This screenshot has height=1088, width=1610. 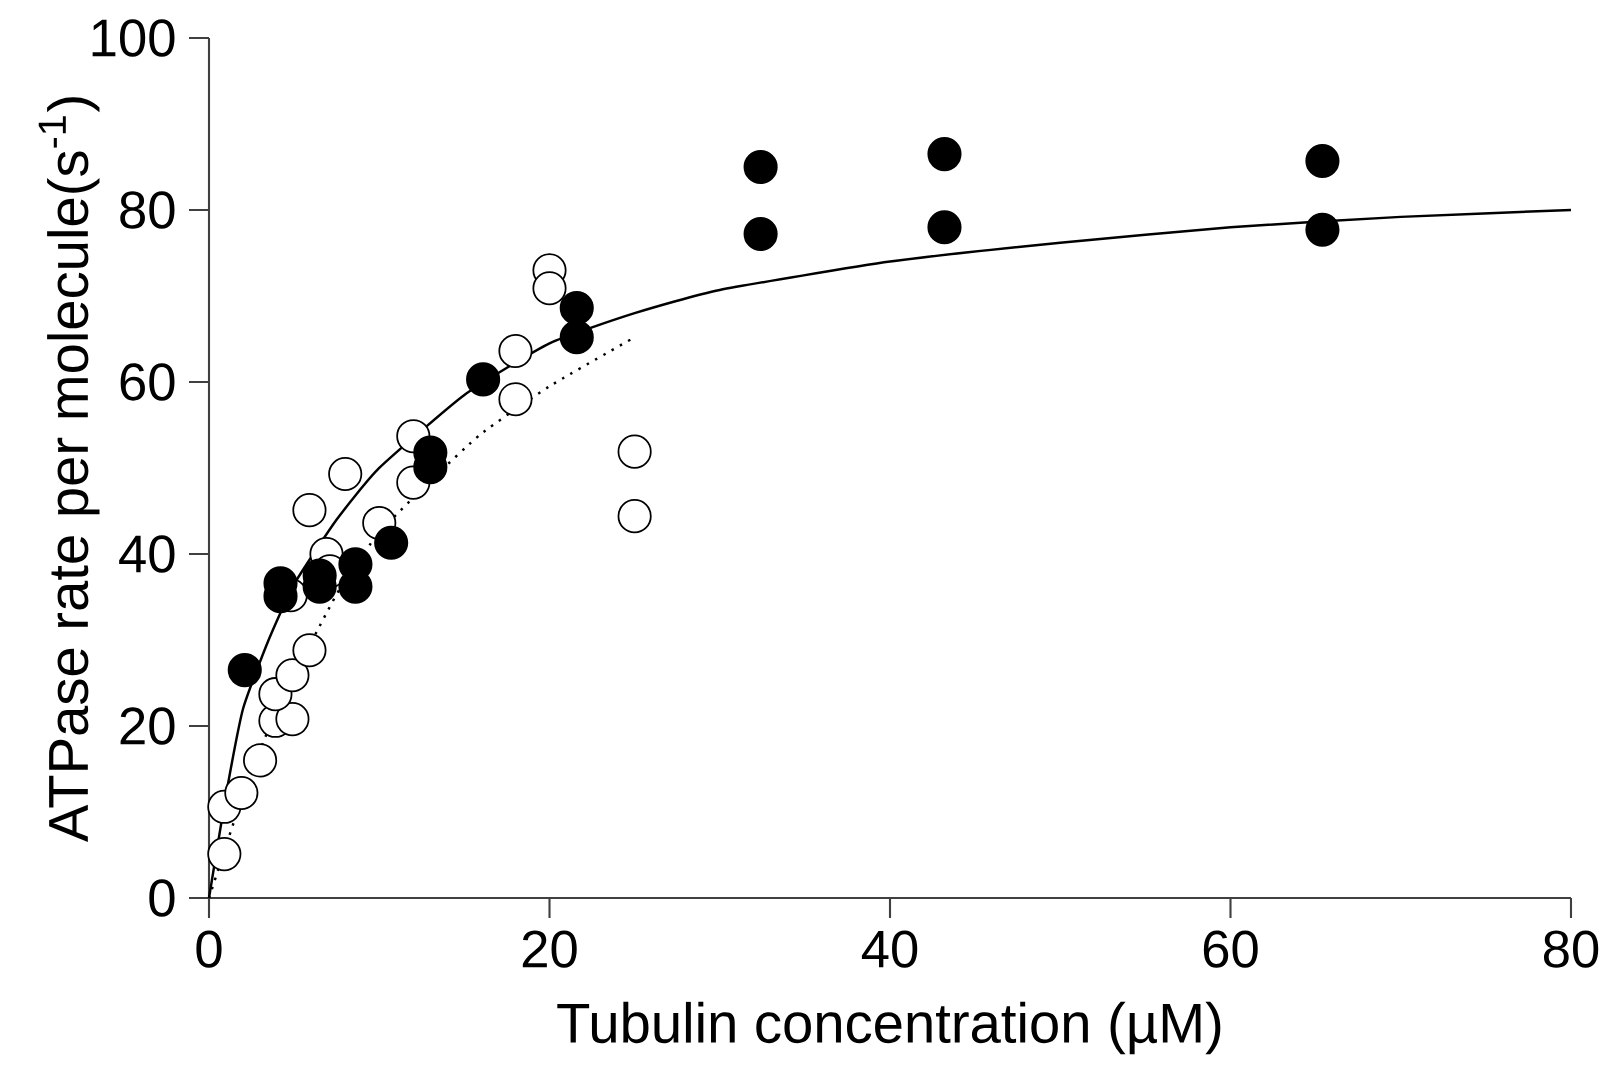 I want to click on y-tick-label: 80, so click(x=147, y=210).